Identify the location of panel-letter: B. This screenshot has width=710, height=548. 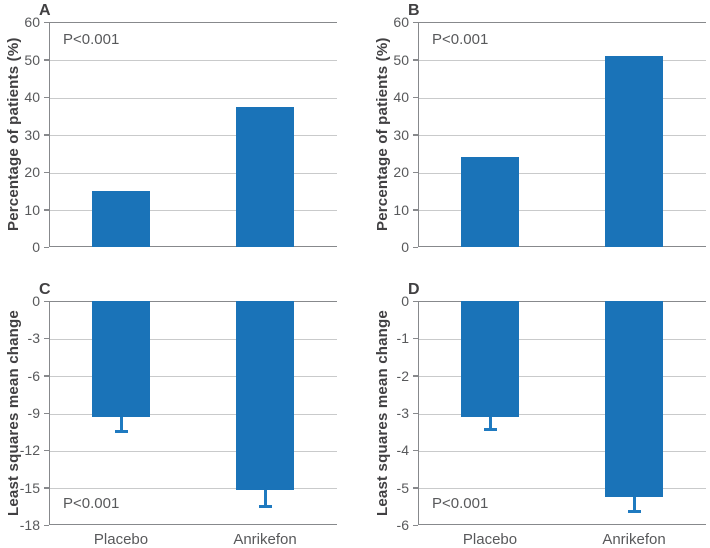
(414, 10).